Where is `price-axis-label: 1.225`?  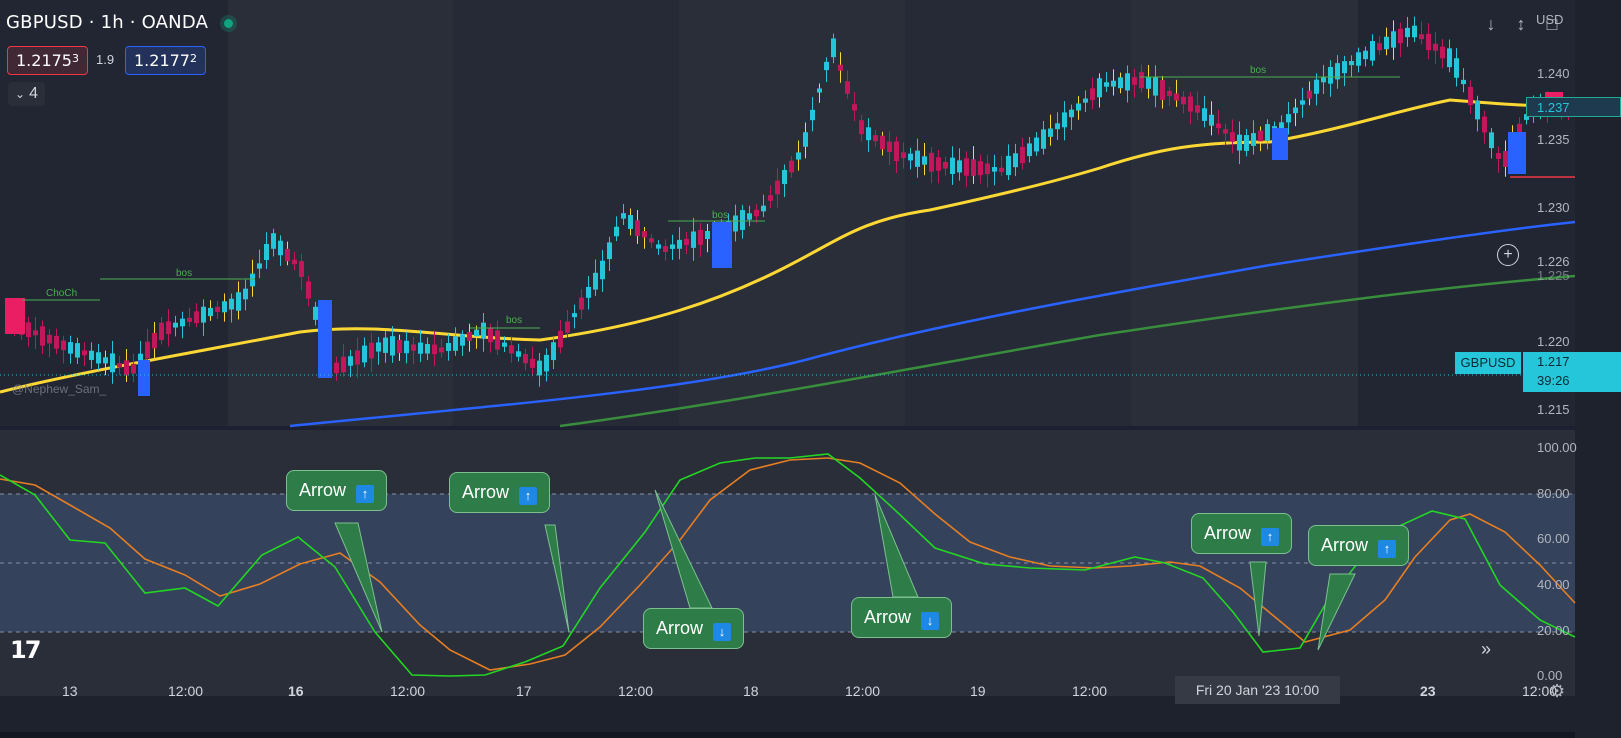 price-axis-label: 1.225 is located at coordinates (1553, 275).